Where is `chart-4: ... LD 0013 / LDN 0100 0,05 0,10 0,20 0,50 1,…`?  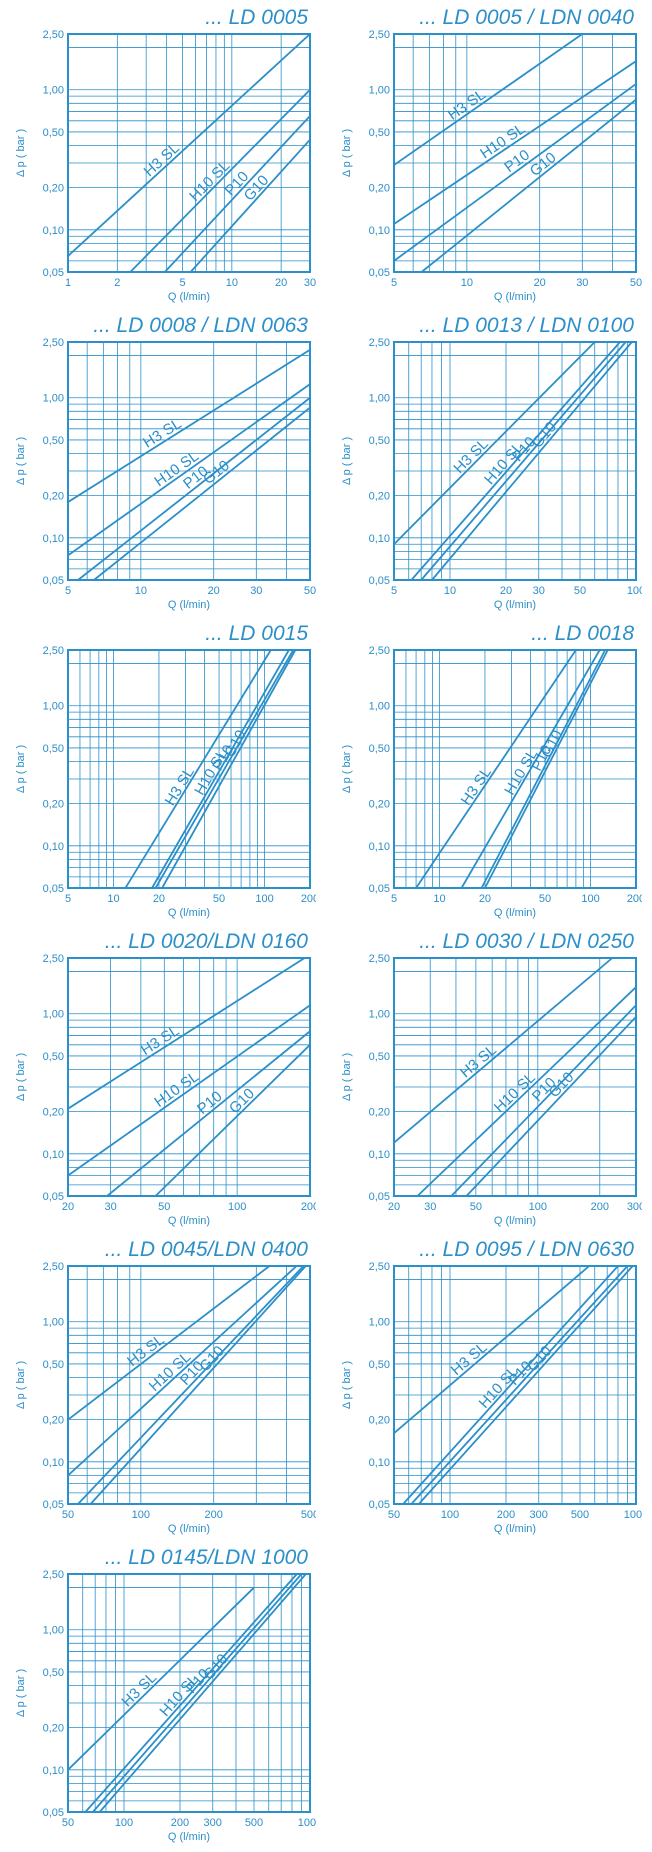
chart-4: ... LD 0013 / LDN 0100 0,05 0,10 0,20 0,50 1,… is located at coordinates (494, 462).